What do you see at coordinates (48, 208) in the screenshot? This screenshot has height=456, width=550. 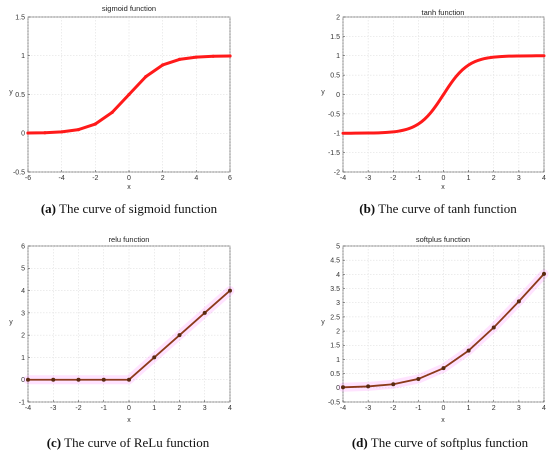 I see `caption-label: (a)` at bounding box center [48, 208].